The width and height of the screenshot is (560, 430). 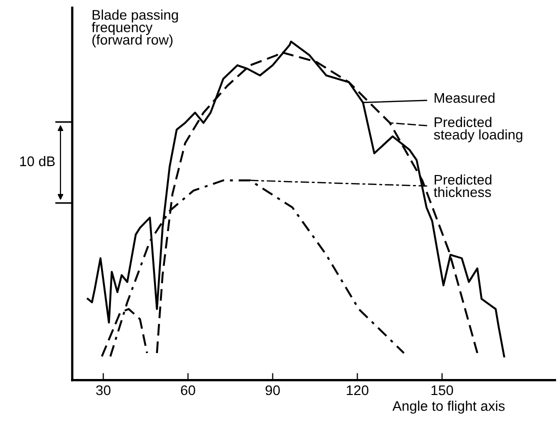 I want to click on x-tick-label: 150, so click(x=443, y=390).